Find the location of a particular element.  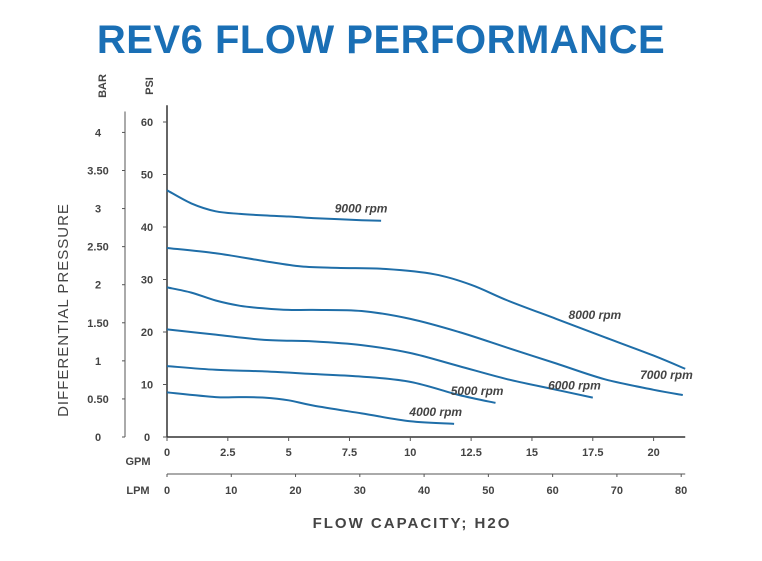

curve-9000-rpm is located at coordinates (274, 205).